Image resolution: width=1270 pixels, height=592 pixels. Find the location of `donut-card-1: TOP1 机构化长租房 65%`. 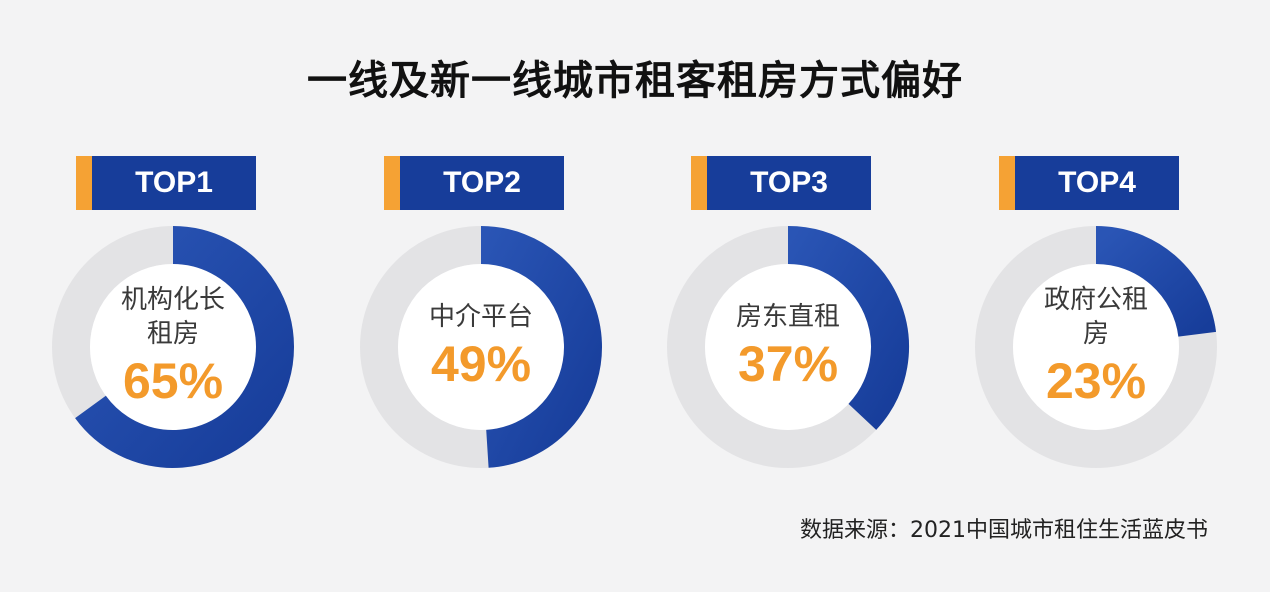

donut-card-1: TOP1 机构化长租房 65% is located at coordinates (180, 316).